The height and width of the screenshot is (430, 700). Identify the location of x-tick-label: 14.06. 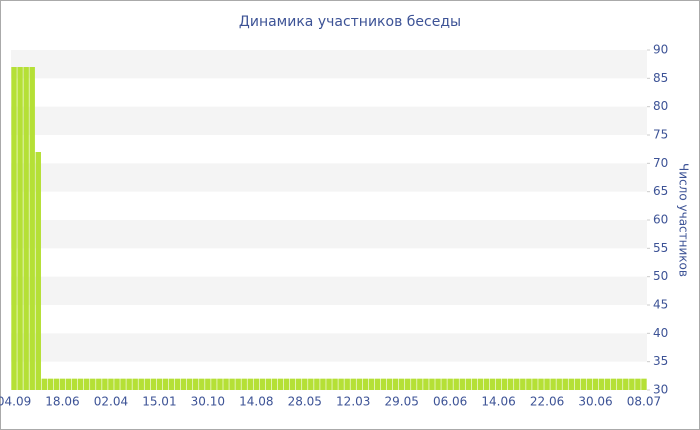
(498, 402).